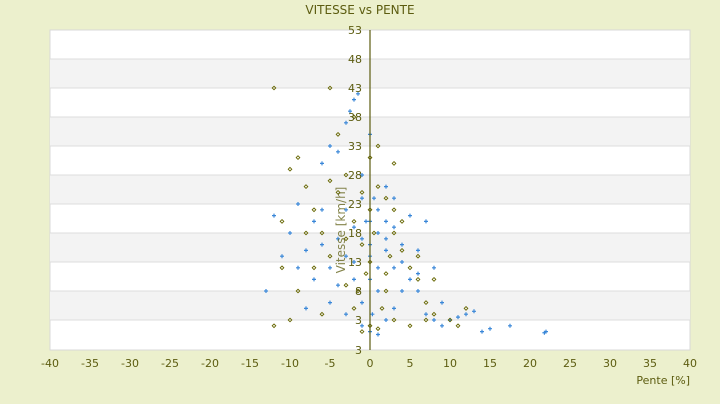 This screenshot has width=720, height=404. I want to click on x-axis-label: Pente [%], so click(663, 380).